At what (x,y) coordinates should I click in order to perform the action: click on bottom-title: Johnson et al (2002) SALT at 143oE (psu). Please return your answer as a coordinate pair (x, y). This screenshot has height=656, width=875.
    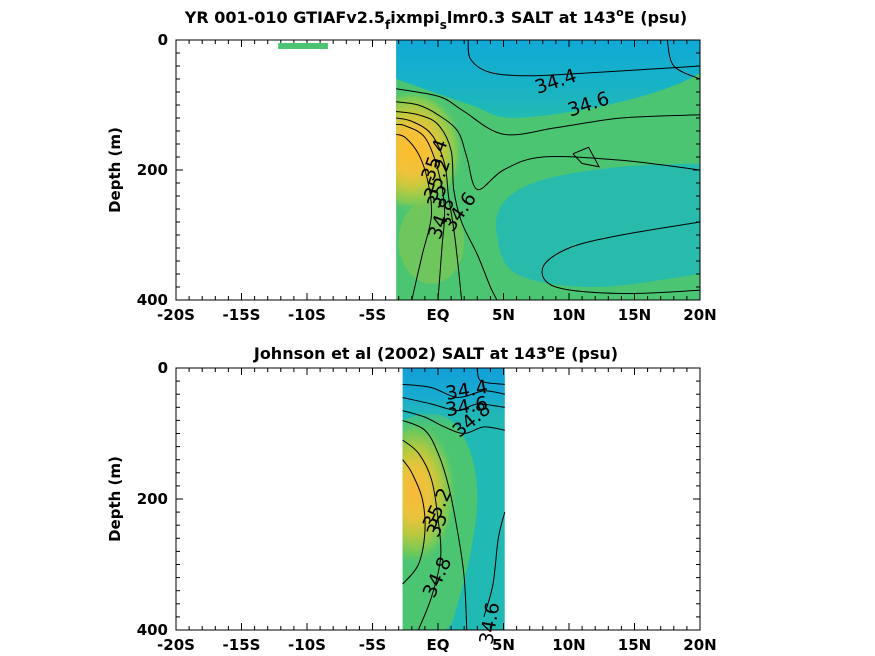
    Looking at the image, I should click on (435, 352).